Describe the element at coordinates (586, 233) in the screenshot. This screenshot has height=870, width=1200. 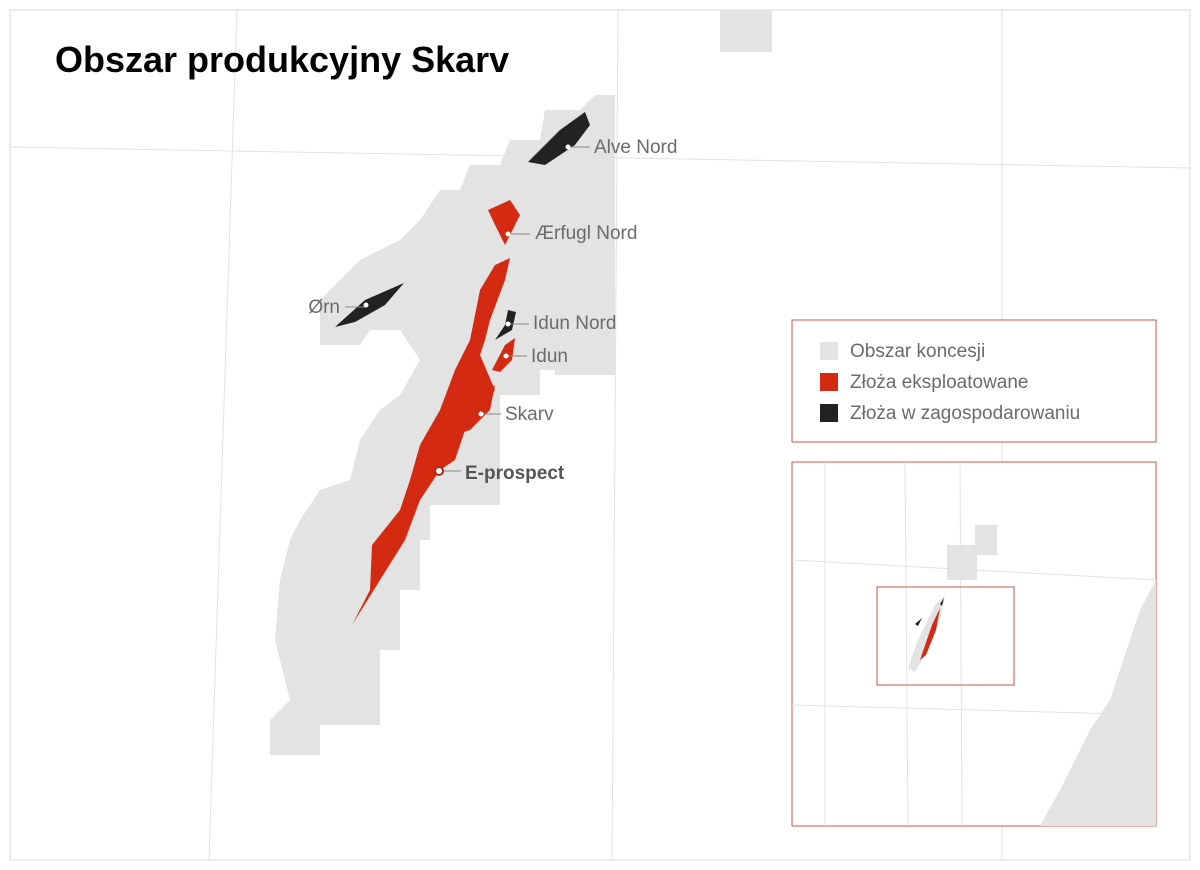
I see `field-label: Ærfugl Nord` at that location.